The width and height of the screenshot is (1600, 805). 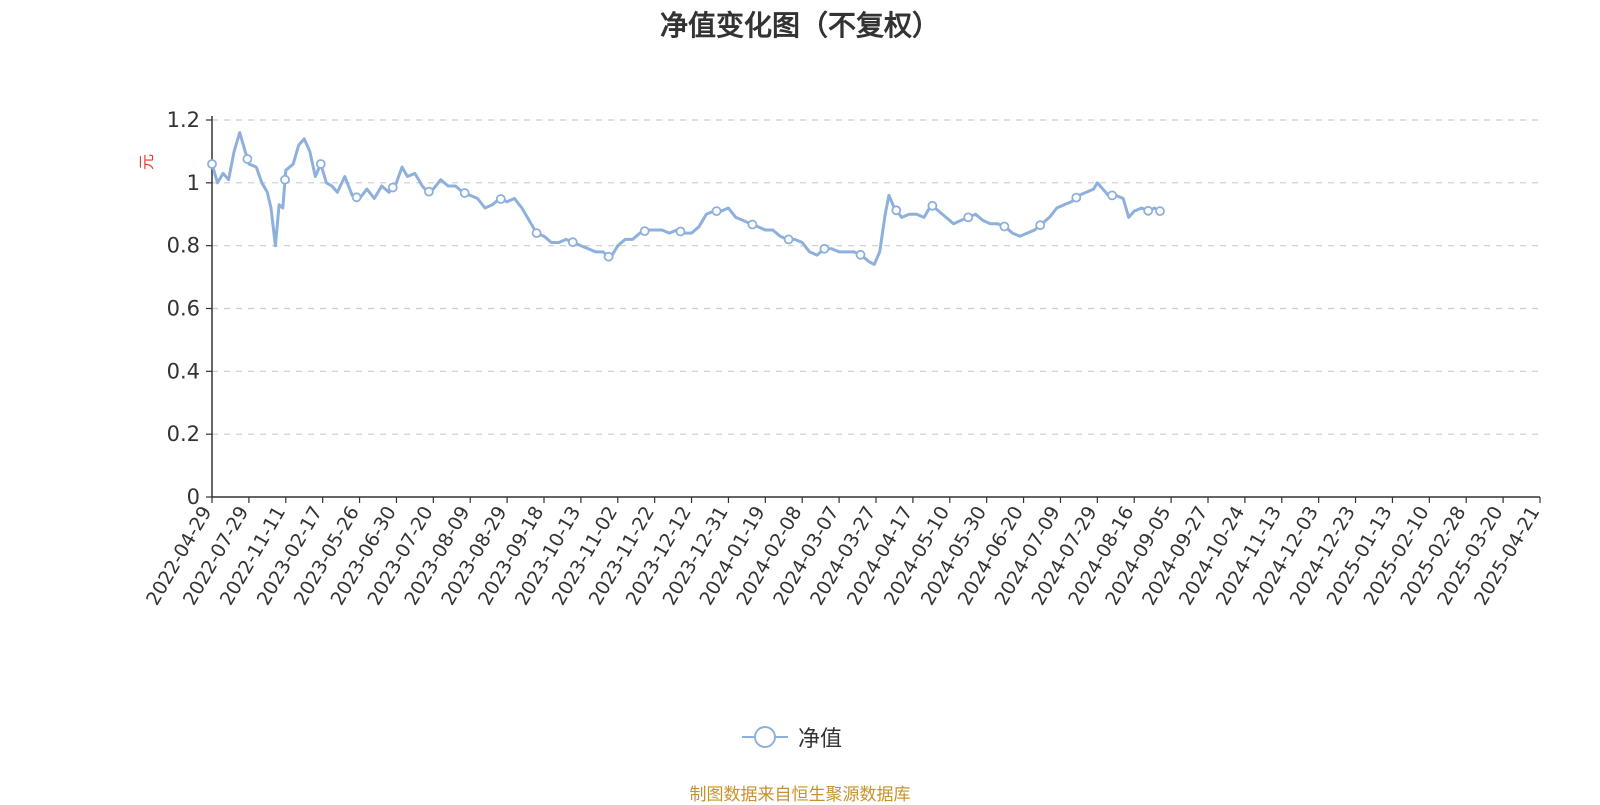 I want to click on y-tick-label: 1, so click(x=193, y=183).